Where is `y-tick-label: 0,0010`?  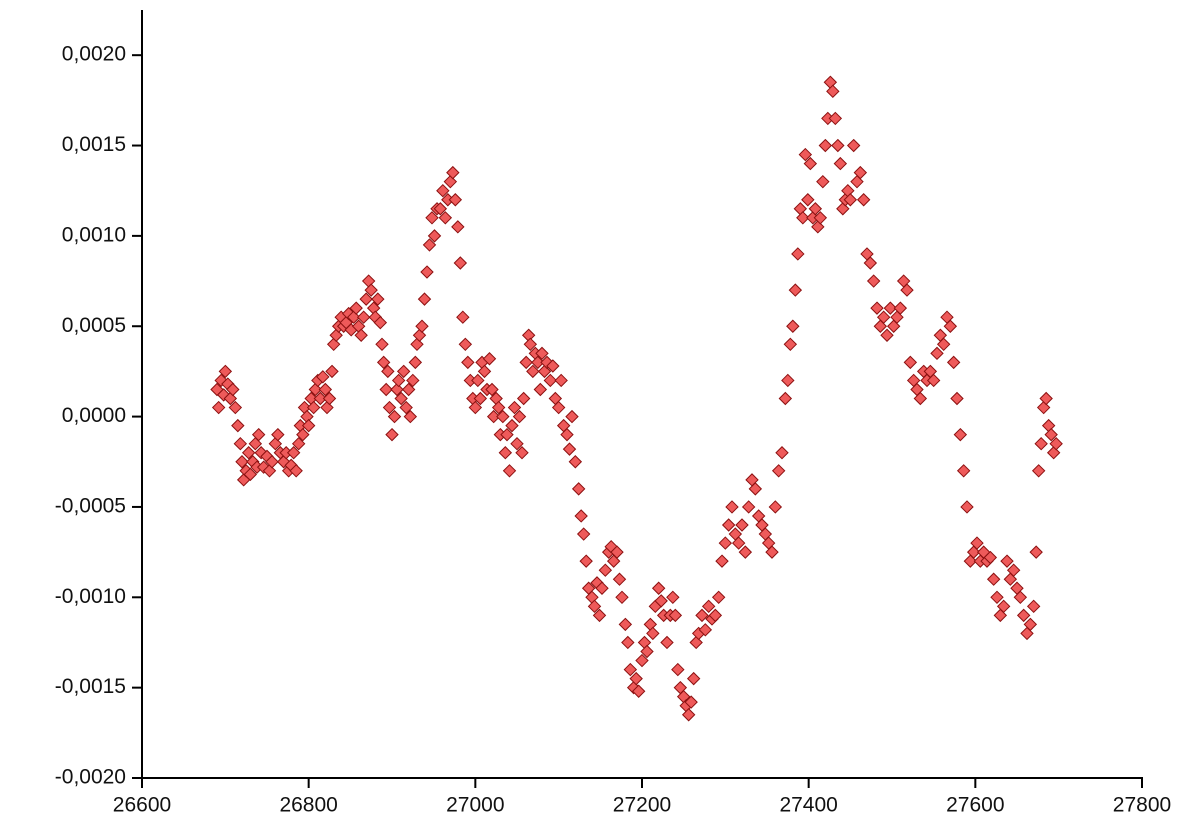 y-tick-label: 0,0010 is located at coordinates (94, 234).